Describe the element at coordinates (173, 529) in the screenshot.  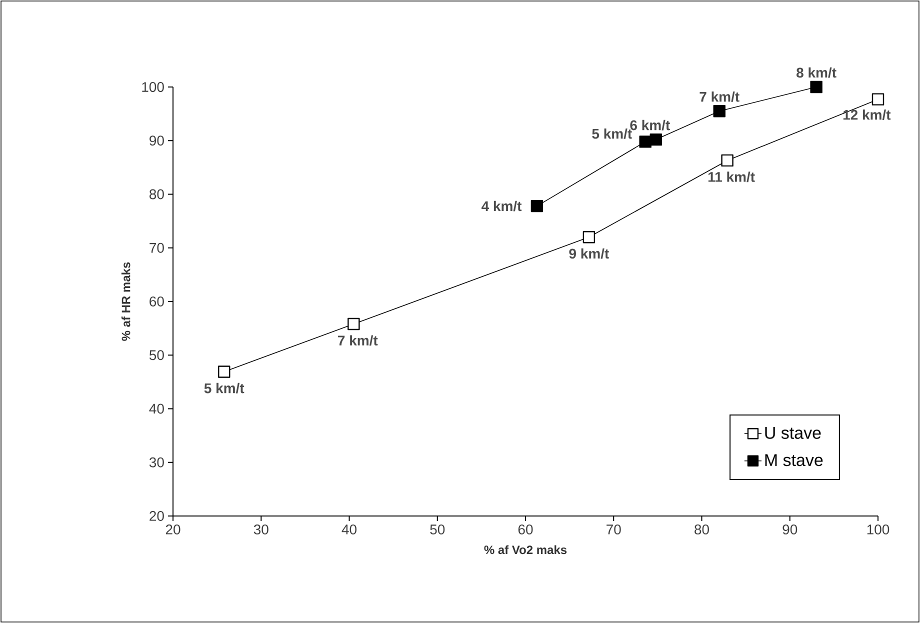
I see `x-tick-label: 20` at that location.